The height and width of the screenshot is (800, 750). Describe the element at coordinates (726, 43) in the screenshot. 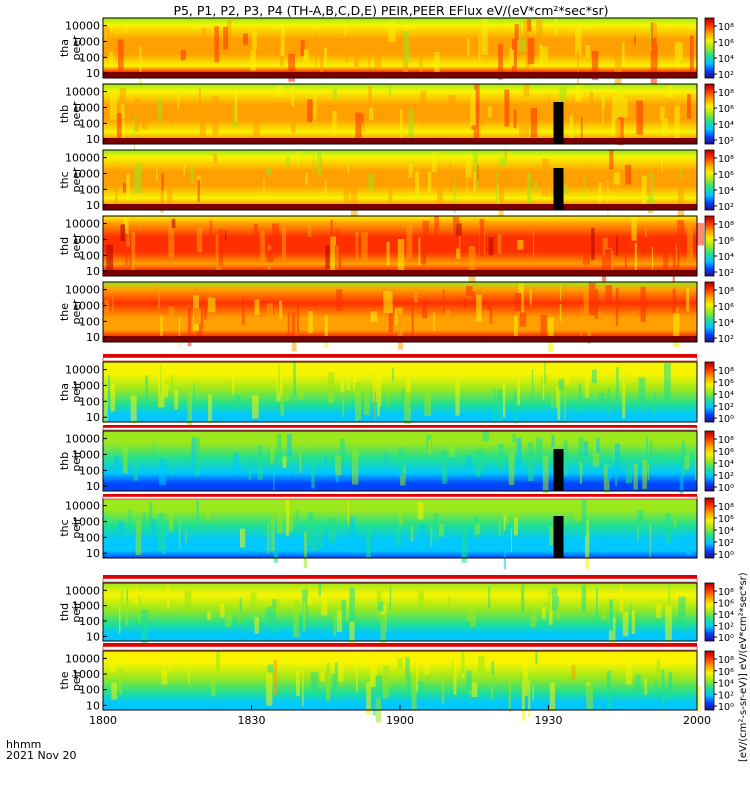

I see `colorbar-tick-label: 10⁶` at that location.